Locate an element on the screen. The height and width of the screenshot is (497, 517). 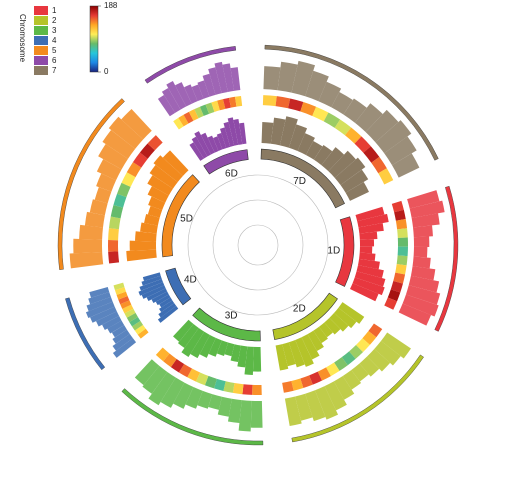
colorbar-tick-label: 188 is located at coordinates (111, 5).